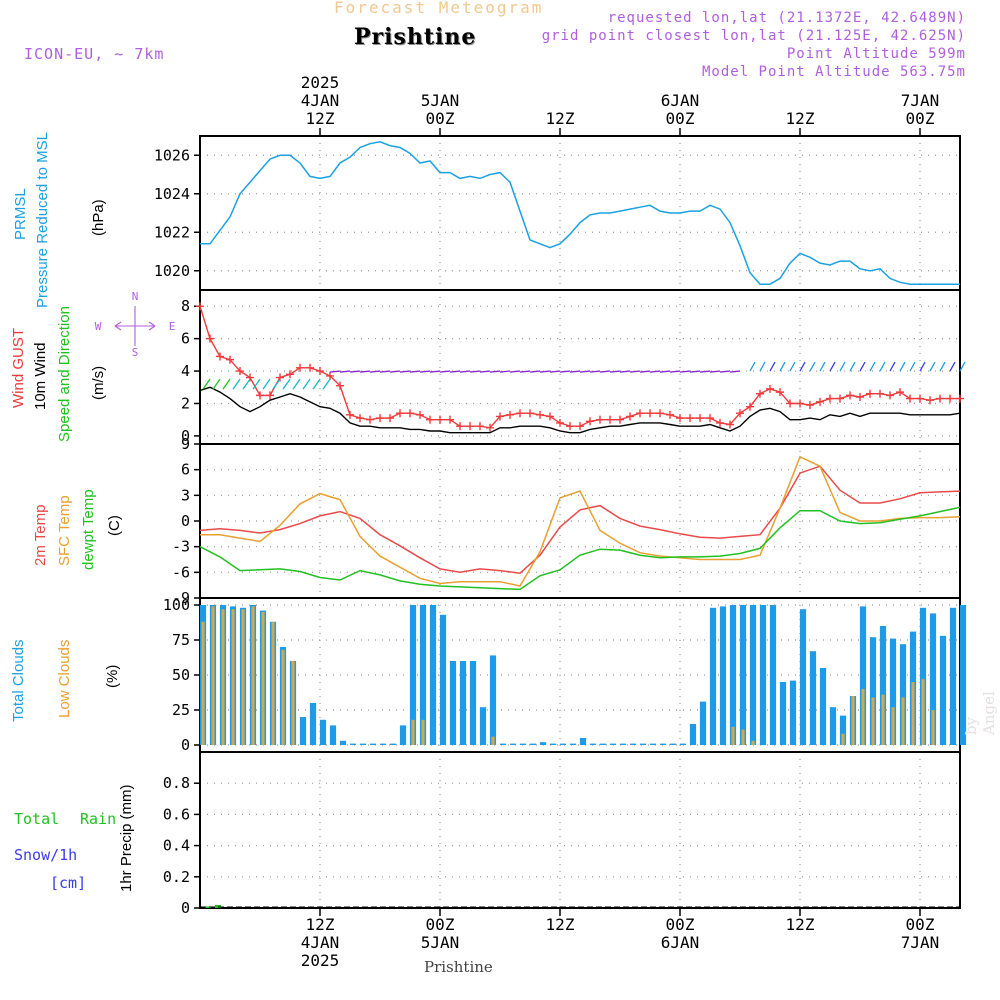 Image resolution: width=1000 pixels, height=1000 pixels. What do you see at coordinates (579, 367) in the screenshot?
I see `gust-line` at bounding box center [579, 367].